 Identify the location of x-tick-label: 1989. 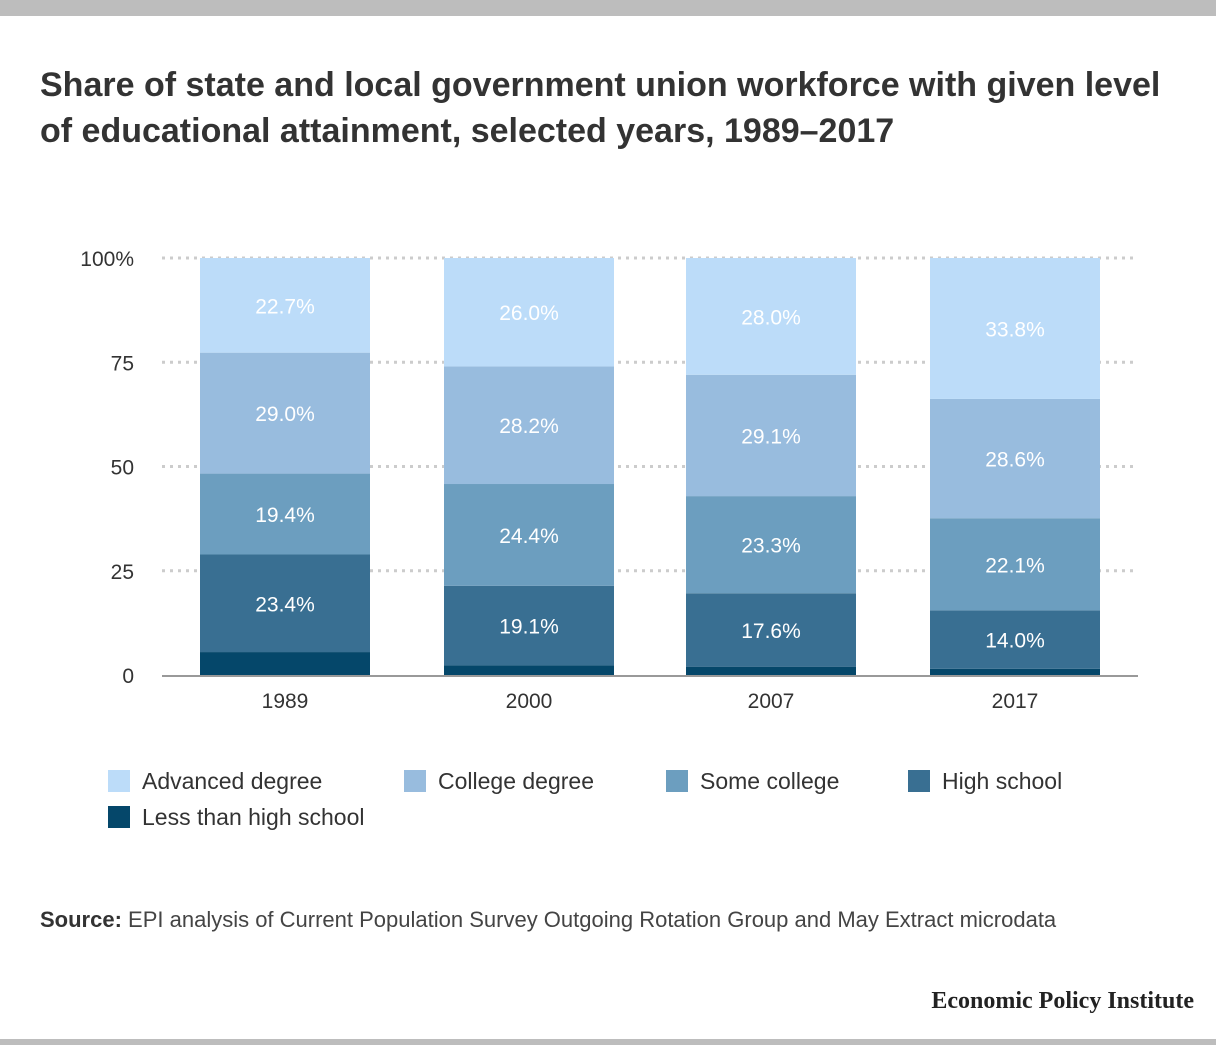
(285, 701).